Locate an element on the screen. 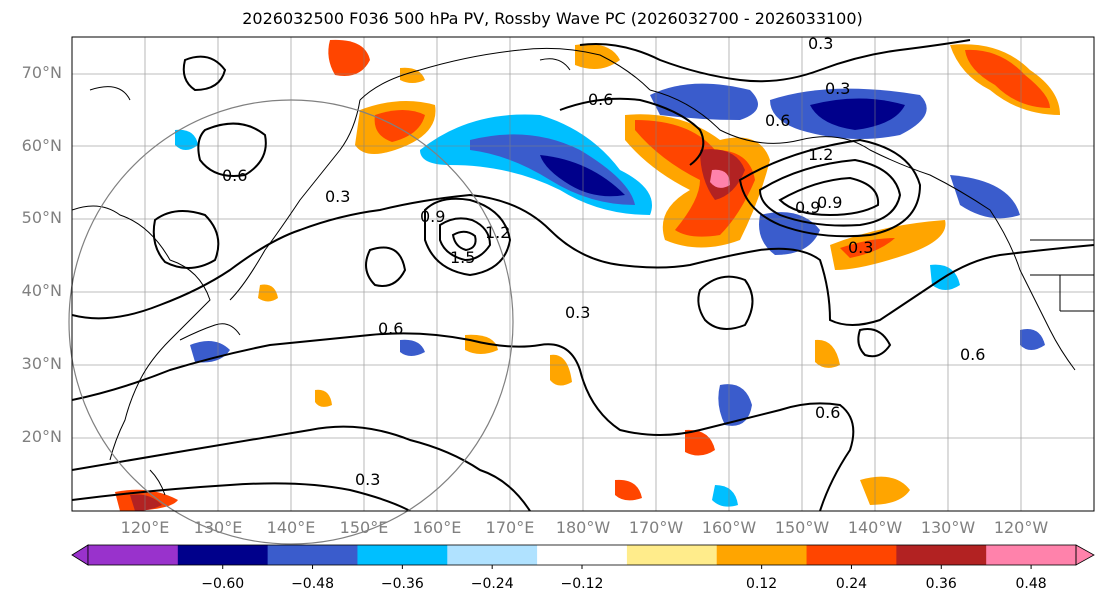 The height and width of the screenshot is (604, 1105). lon-label: 160°W is located at coordinates (729, 527).